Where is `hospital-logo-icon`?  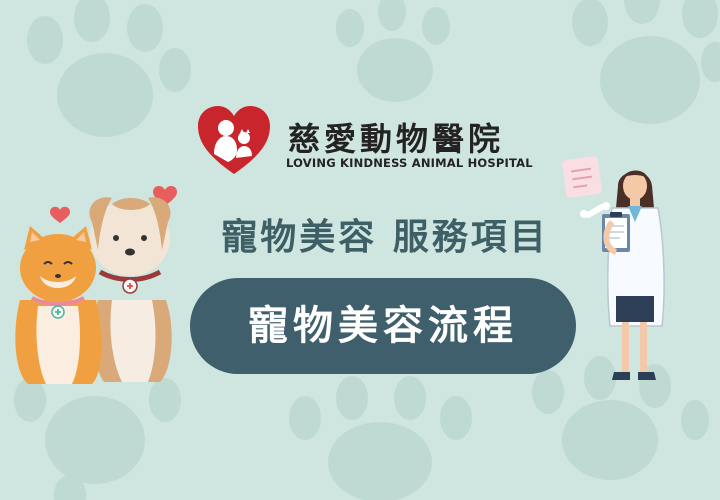
hospital-logo-icon is located at coordinates (234, 140).